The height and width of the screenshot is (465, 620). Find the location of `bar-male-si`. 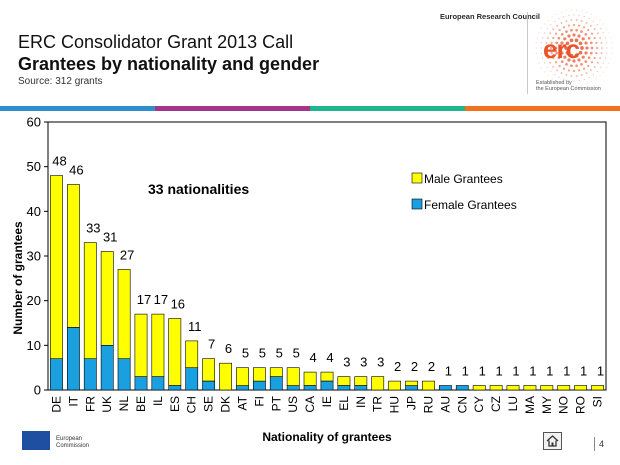

bar-male-si is located at coordinates (597, 388).